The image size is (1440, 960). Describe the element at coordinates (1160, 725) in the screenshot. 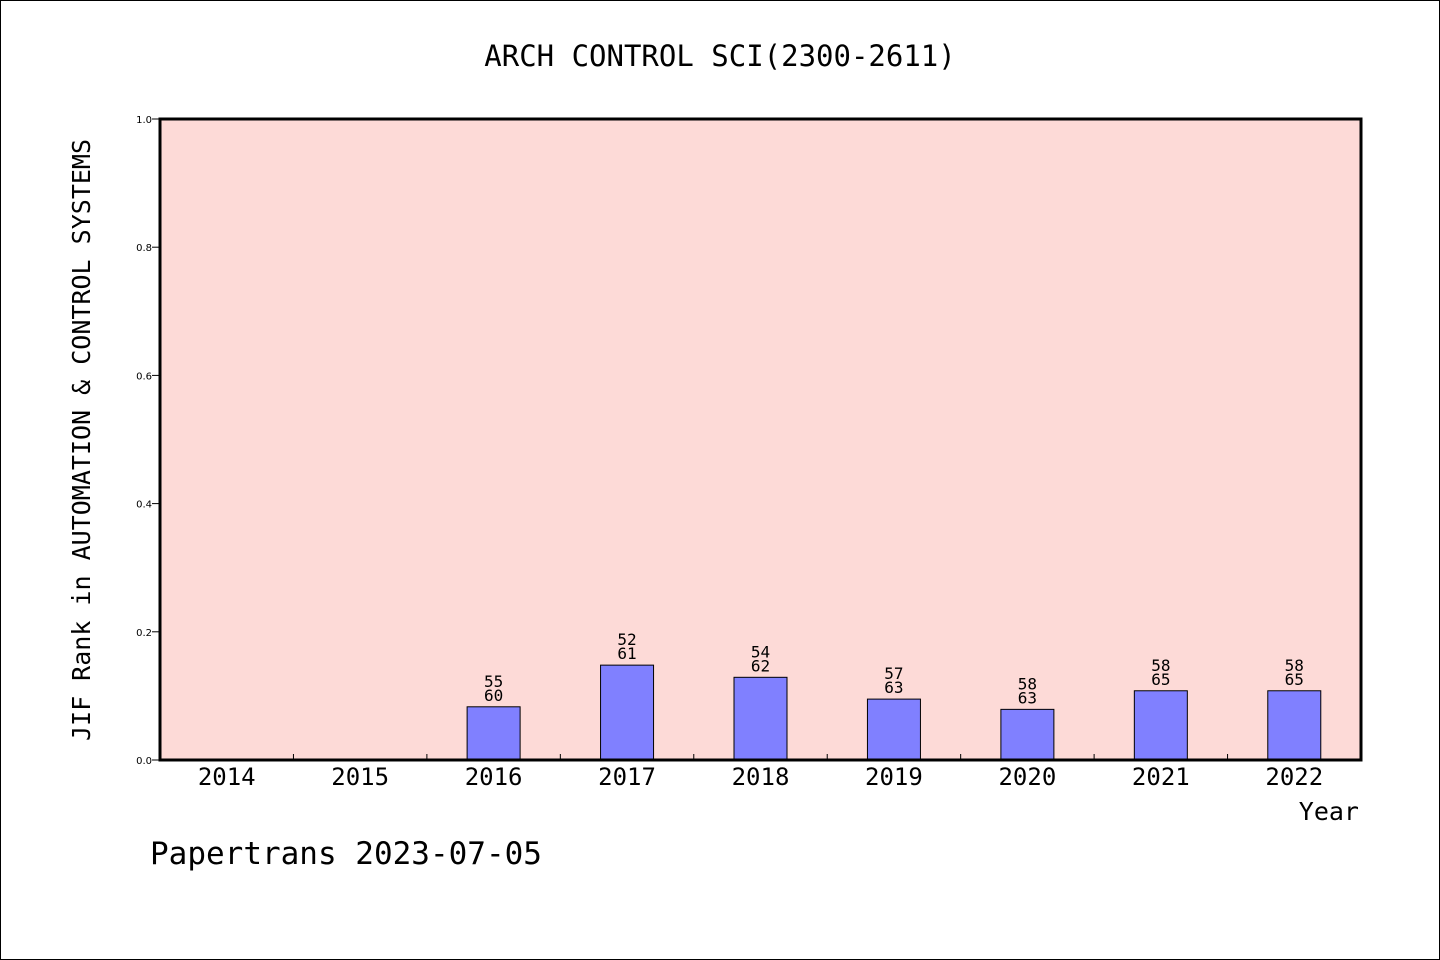

I see `bar-2021` at that location.